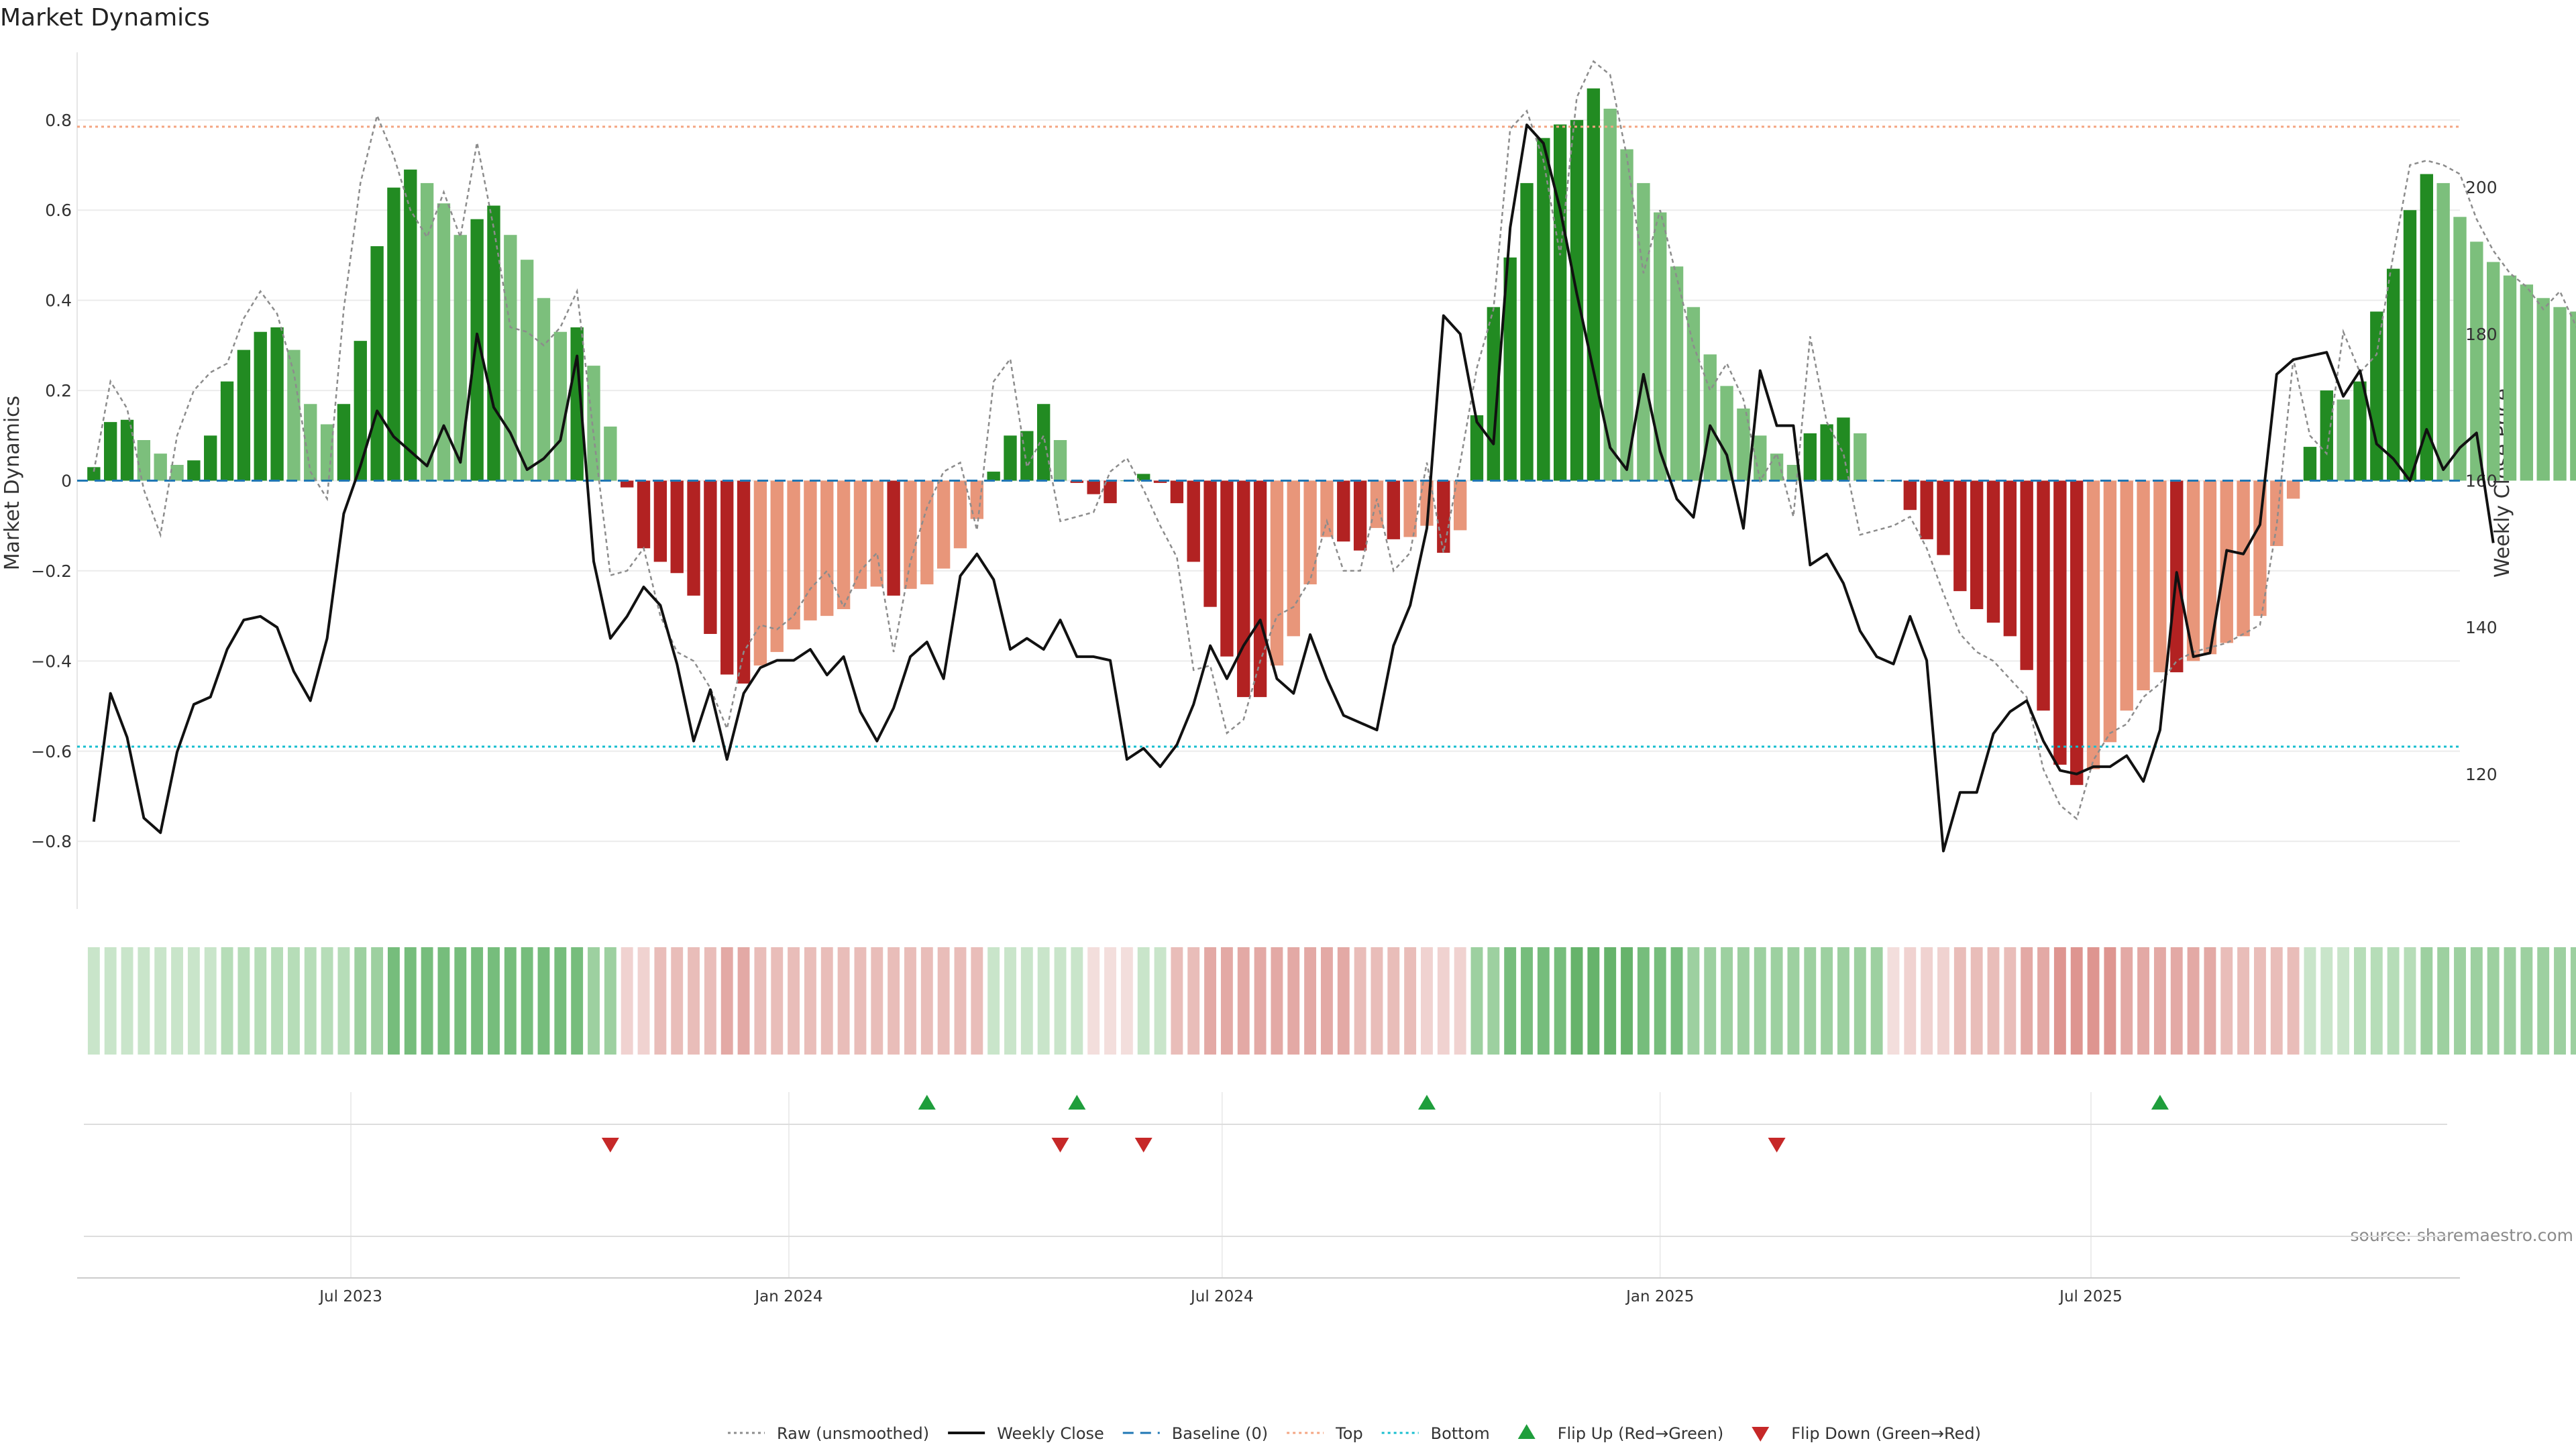  Describe the element at coordinates (1620, 1433) in the screenshot. I see `legend-item: Flip Up (Red→Green)` at that location.